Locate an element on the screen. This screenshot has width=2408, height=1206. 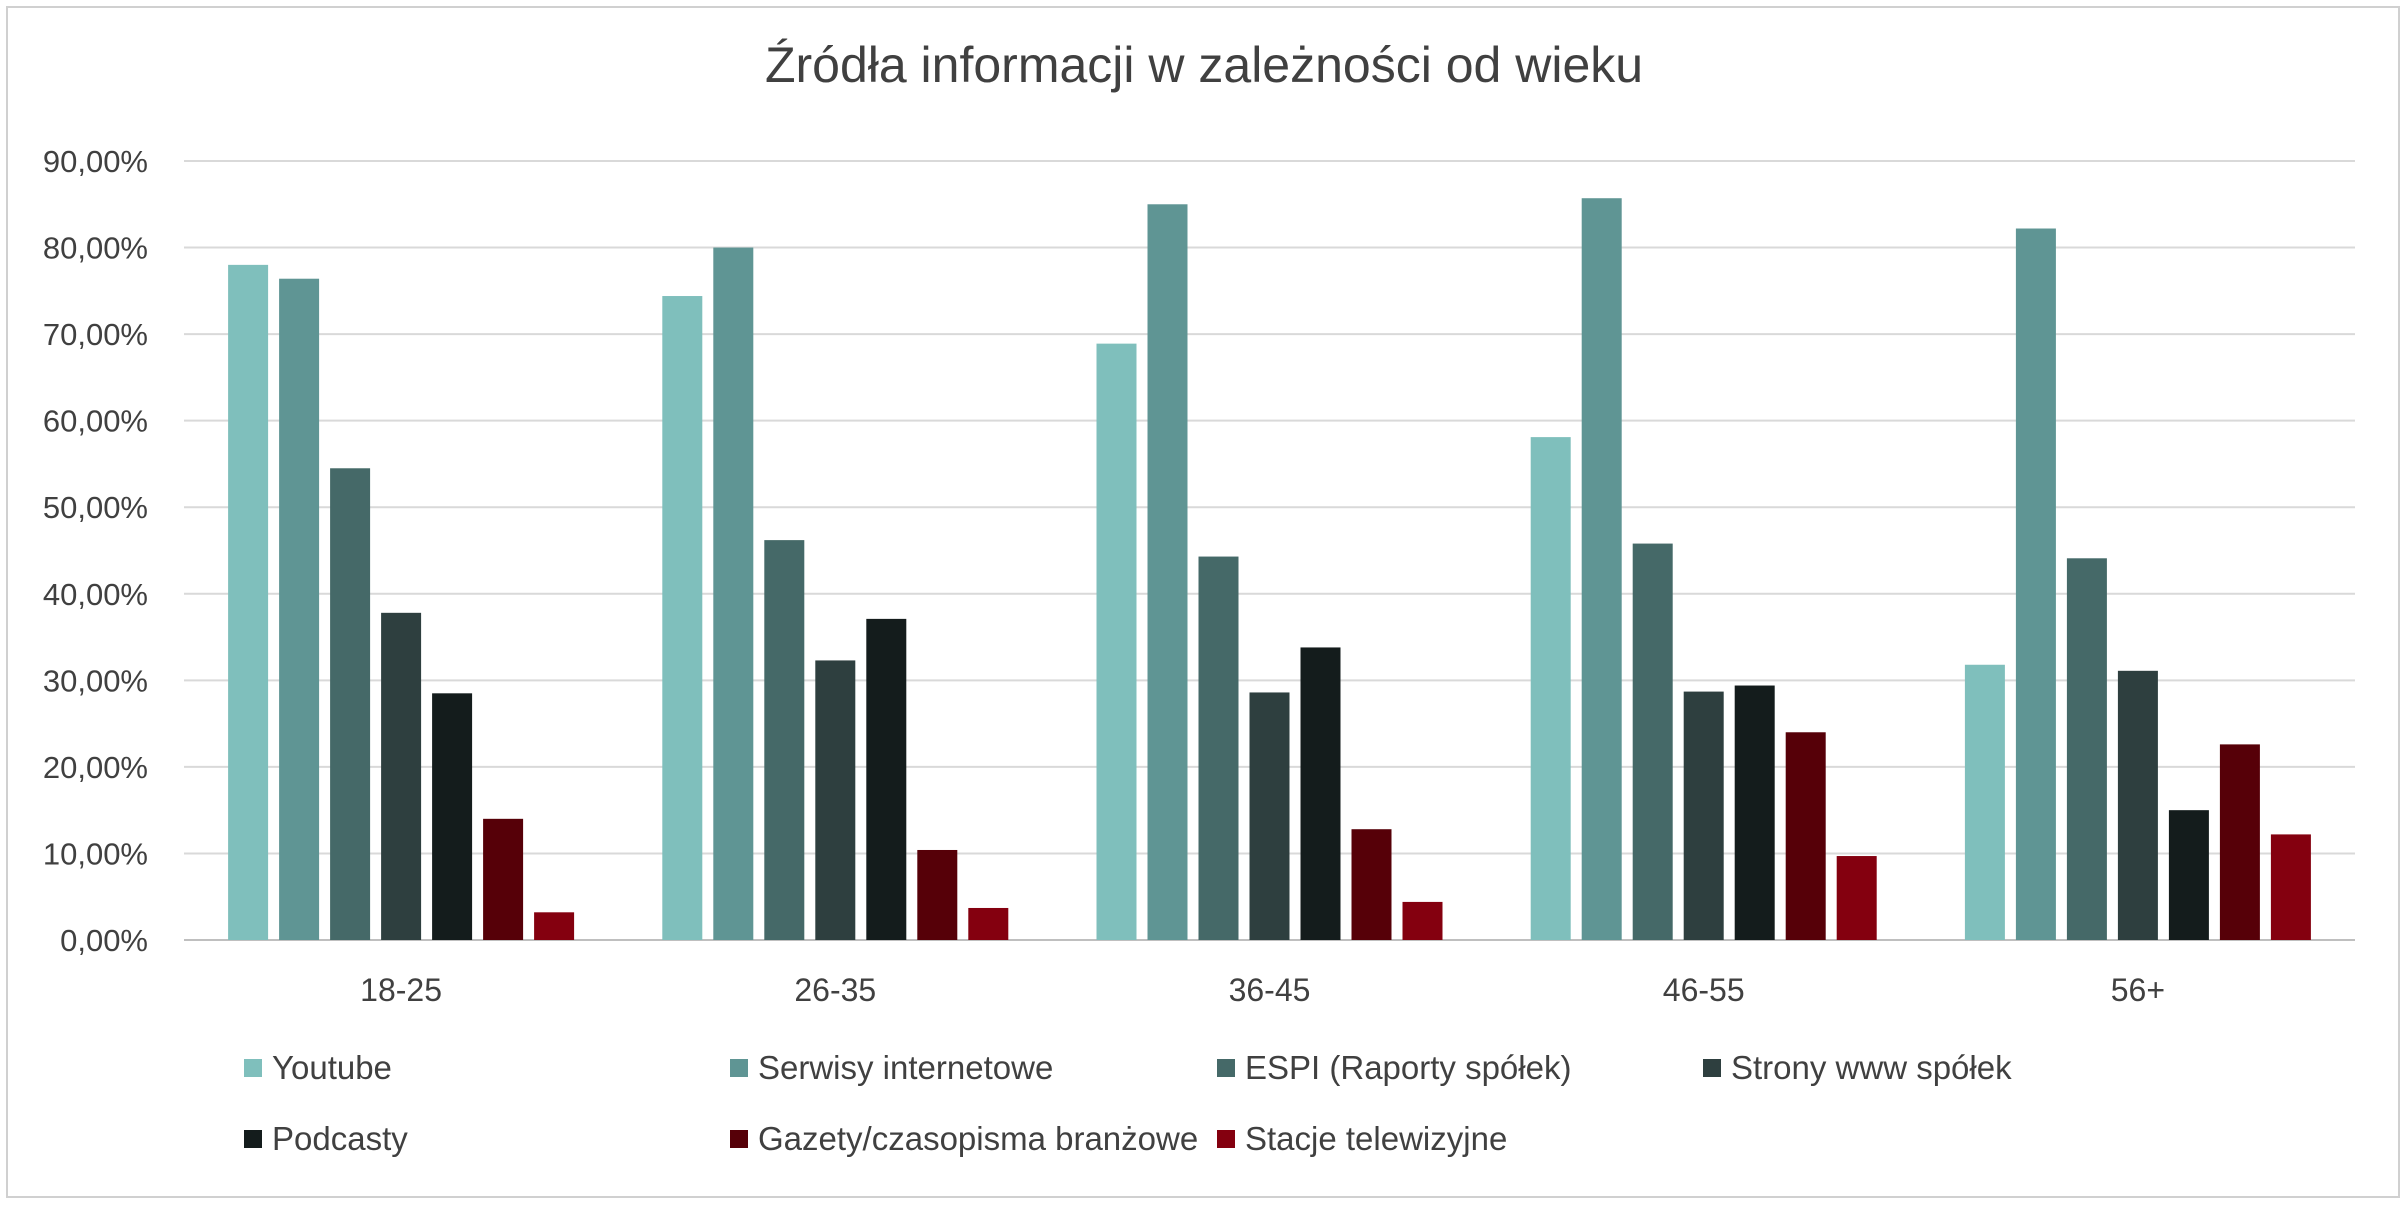
legend-label: Podcasty is located at coordinates (340, 1138).